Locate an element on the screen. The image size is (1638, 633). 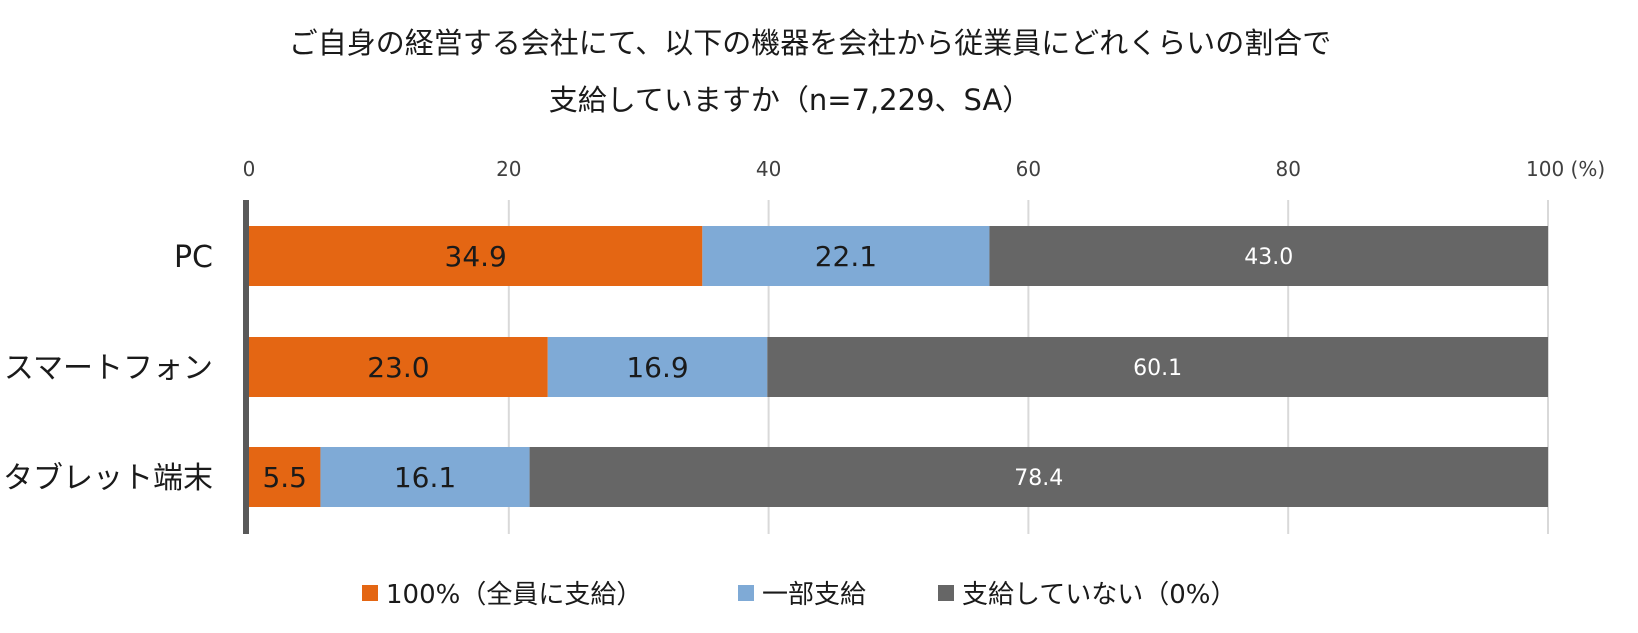
x-tick-label: 100 (%) is located at coordinates (1565, 169).